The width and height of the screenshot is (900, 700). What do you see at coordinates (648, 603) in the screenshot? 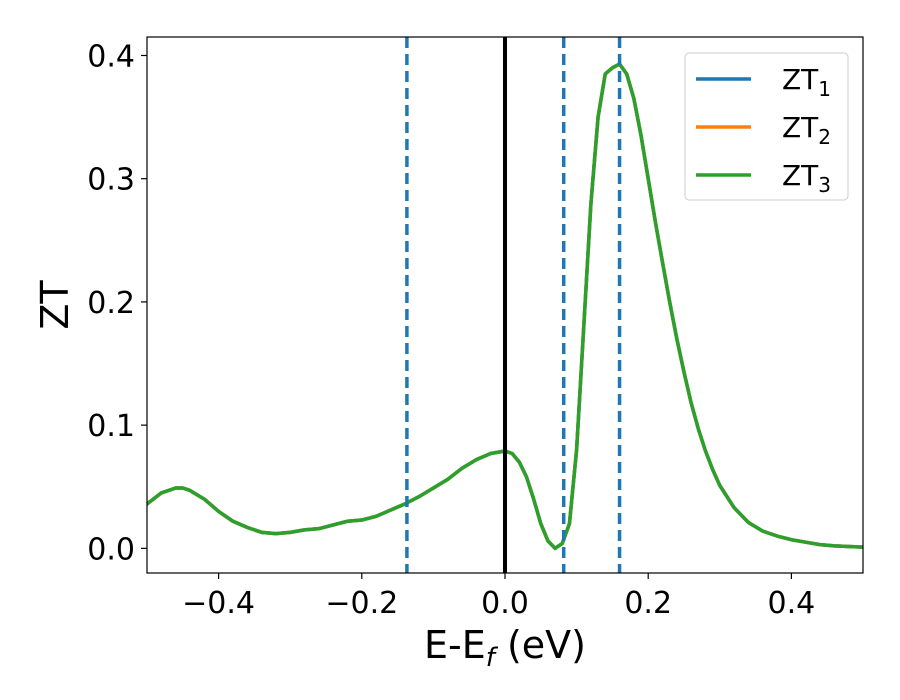
I see `x-tick-label: 0.2` at bounding box center [648, 603].